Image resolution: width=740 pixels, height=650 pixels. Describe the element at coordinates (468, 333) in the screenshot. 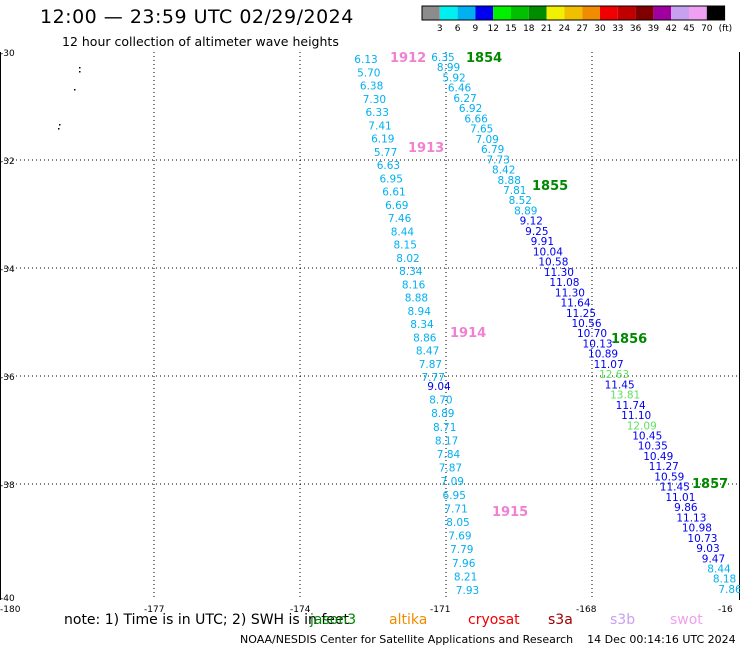

I see `pass-number-label: 1914` at that location.